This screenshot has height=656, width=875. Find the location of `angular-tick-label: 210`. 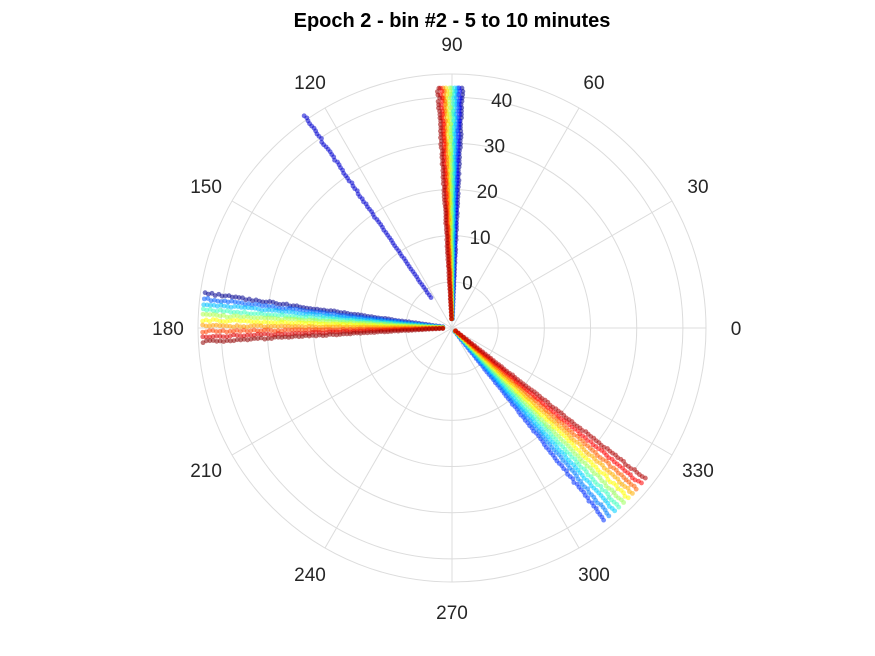

angular-tick-label: 210 is located at coordinates (206, 471).